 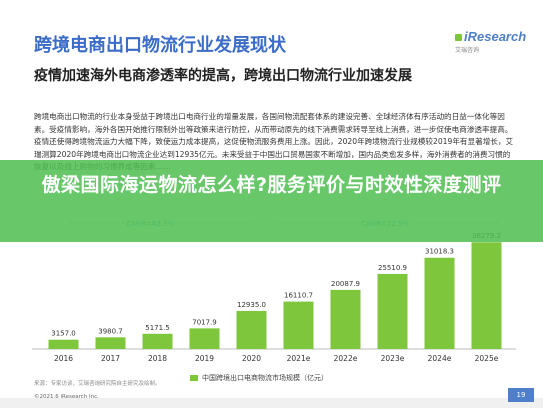 What do you see at coordinates (271, 185) in the screenshot?
I see `overlay-banner-text: 傲梁国际海运物流怎么样?服务评价与时效性深度测评` at bounding box center [271, 185].